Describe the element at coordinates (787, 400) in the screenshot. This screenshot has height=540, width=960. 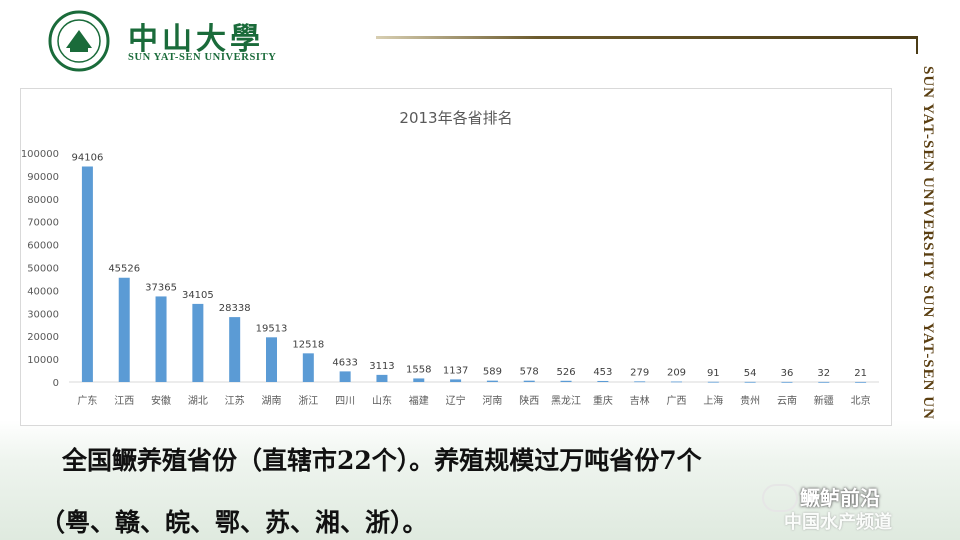
I see `x-tick-label: 云南` at that location.